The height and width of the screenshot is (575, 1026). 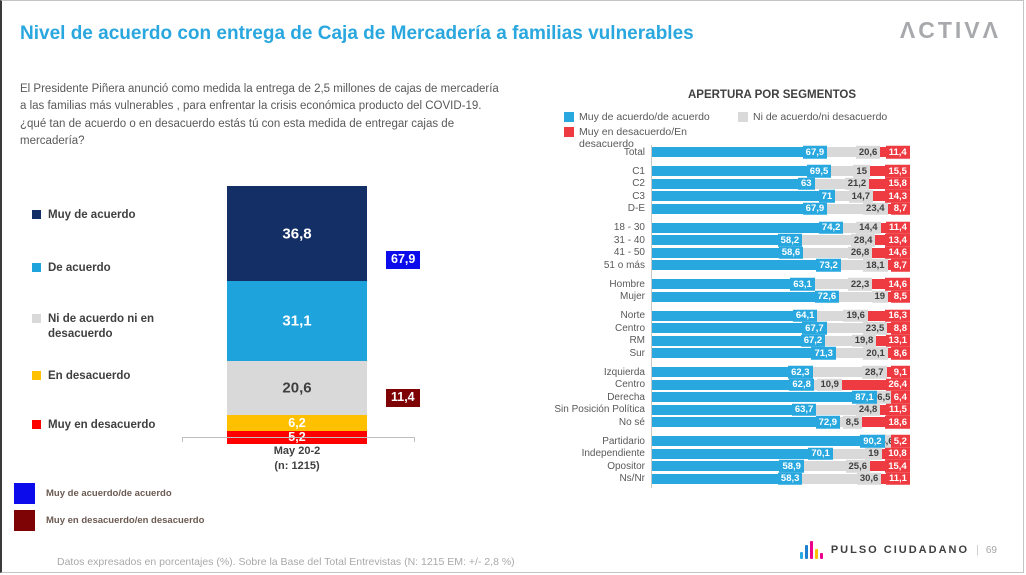 I want to click on bar-segment: 20,6, so click(x=297, y=388).